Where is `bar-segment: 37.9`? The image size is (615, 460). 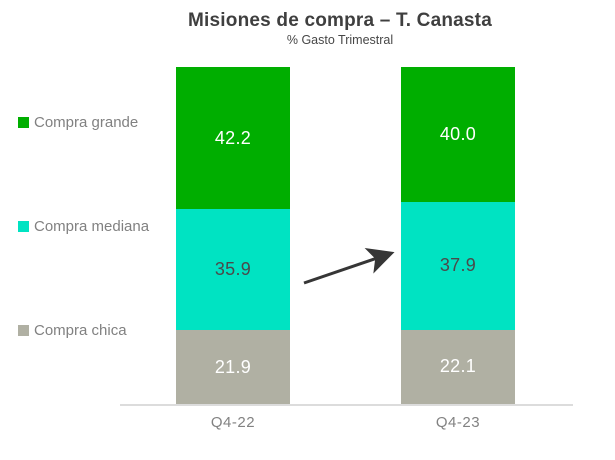
bar-segment: 37.9 is located at coordinates (458, 265).